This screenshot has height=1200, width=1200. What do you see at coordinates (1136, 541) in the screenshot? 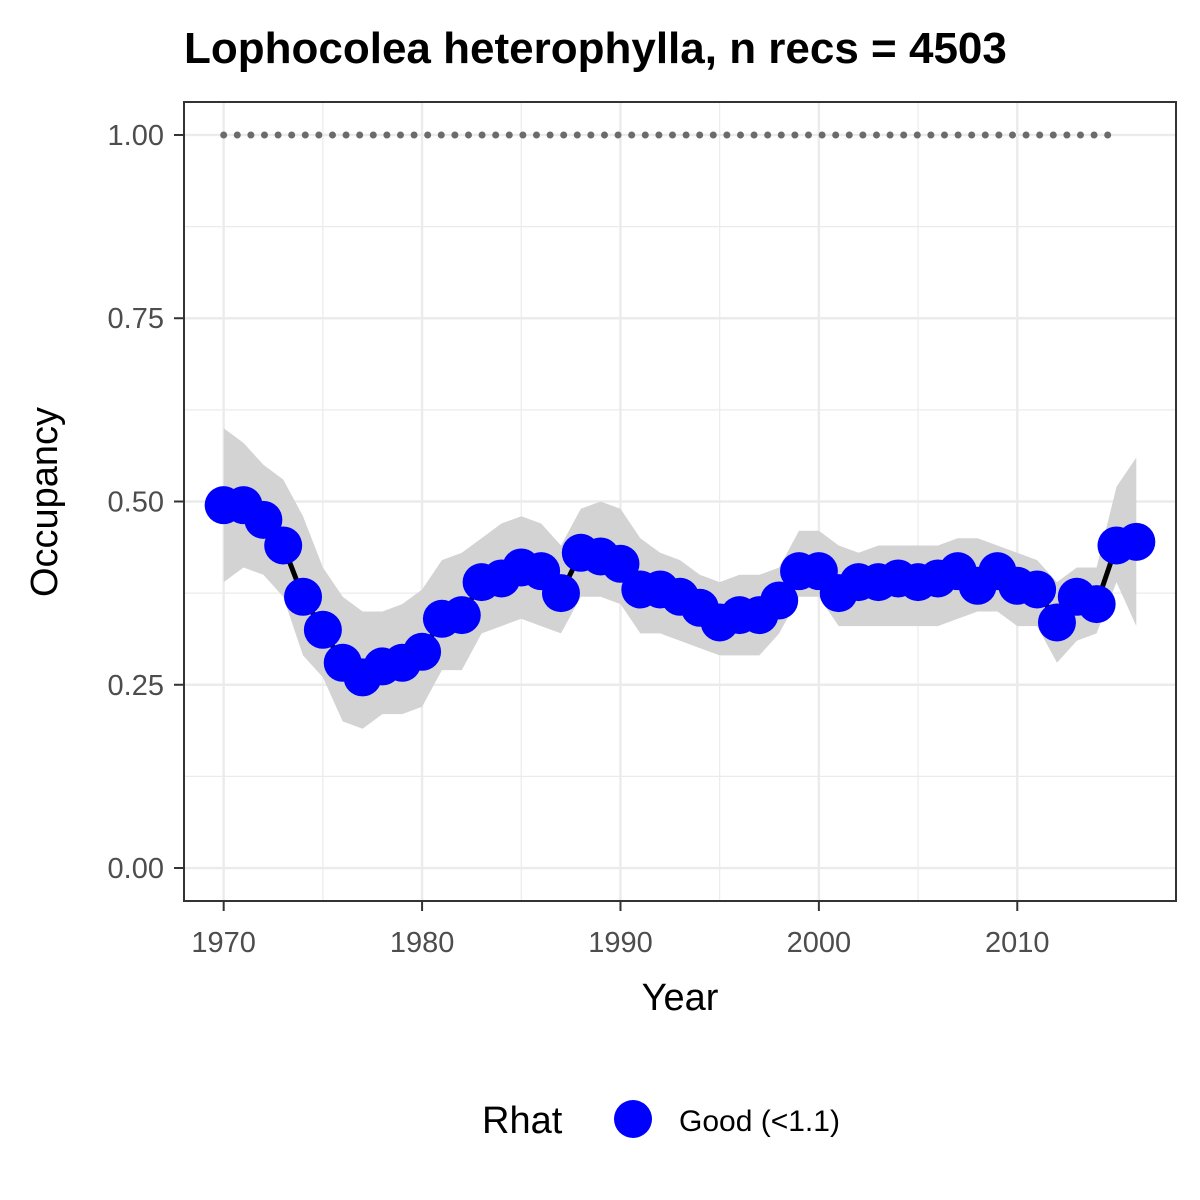
I see `data-point-2016` at bounding box center [1136, 541].